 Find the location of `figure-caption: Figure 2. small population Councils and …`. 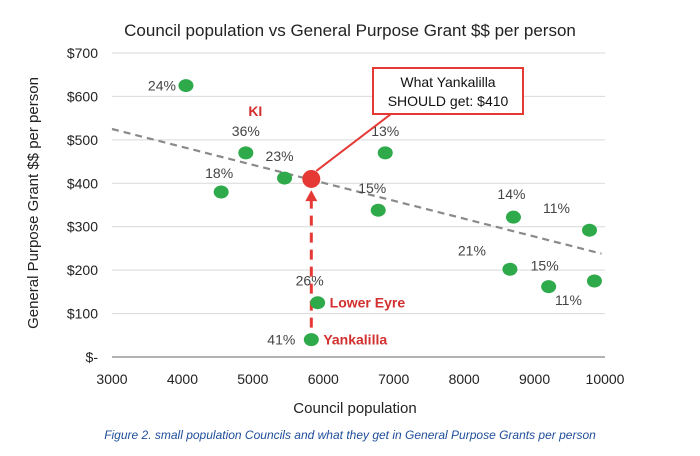

figure-caption: Figure 2. small population Councils and … is located at coordinates (350, 435).